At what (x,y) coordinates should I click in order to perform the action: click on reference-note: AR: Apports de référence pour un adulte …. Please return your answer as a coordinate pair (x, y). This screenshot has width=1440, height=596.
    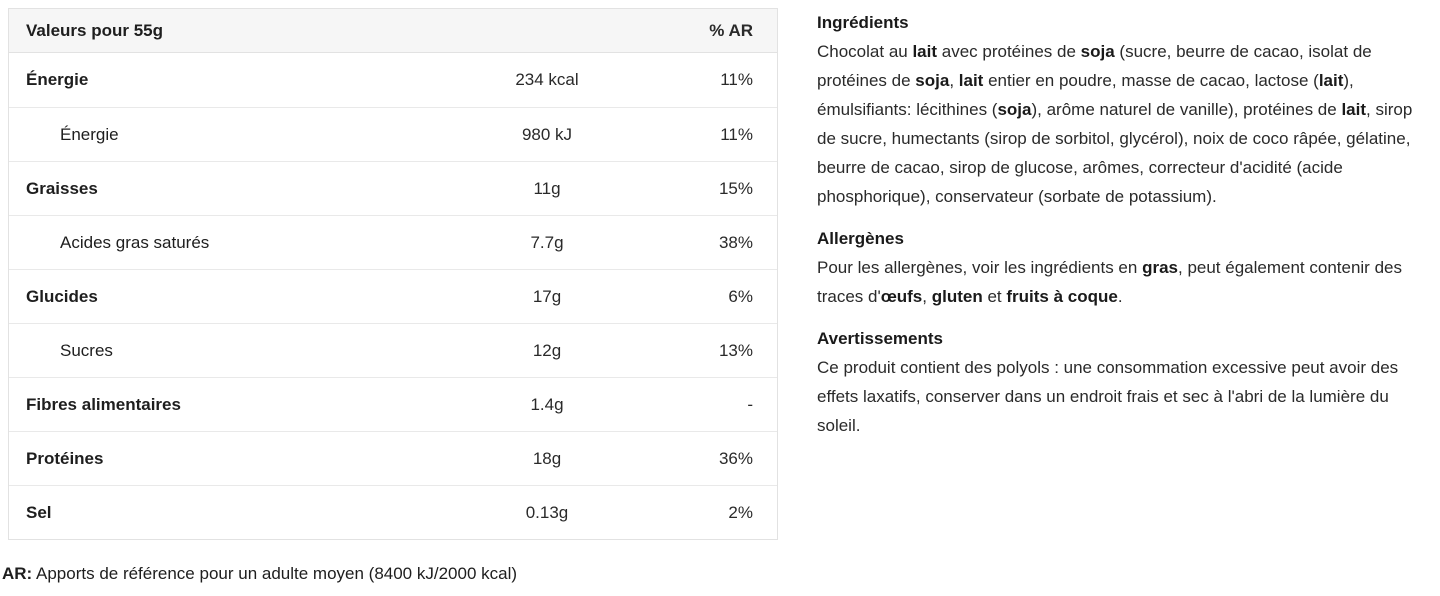
    Looking at the image, I should click on (390, 574).